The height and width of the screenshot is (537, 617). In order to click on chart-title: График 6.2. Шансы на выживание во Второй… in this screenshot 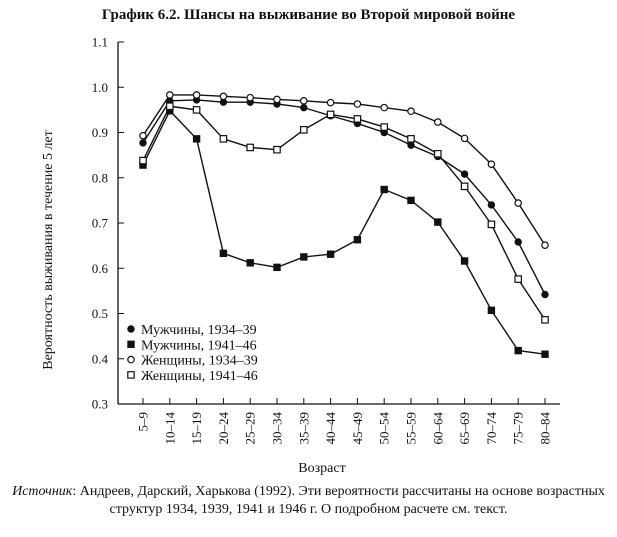, I will do `click(308, 15)`.